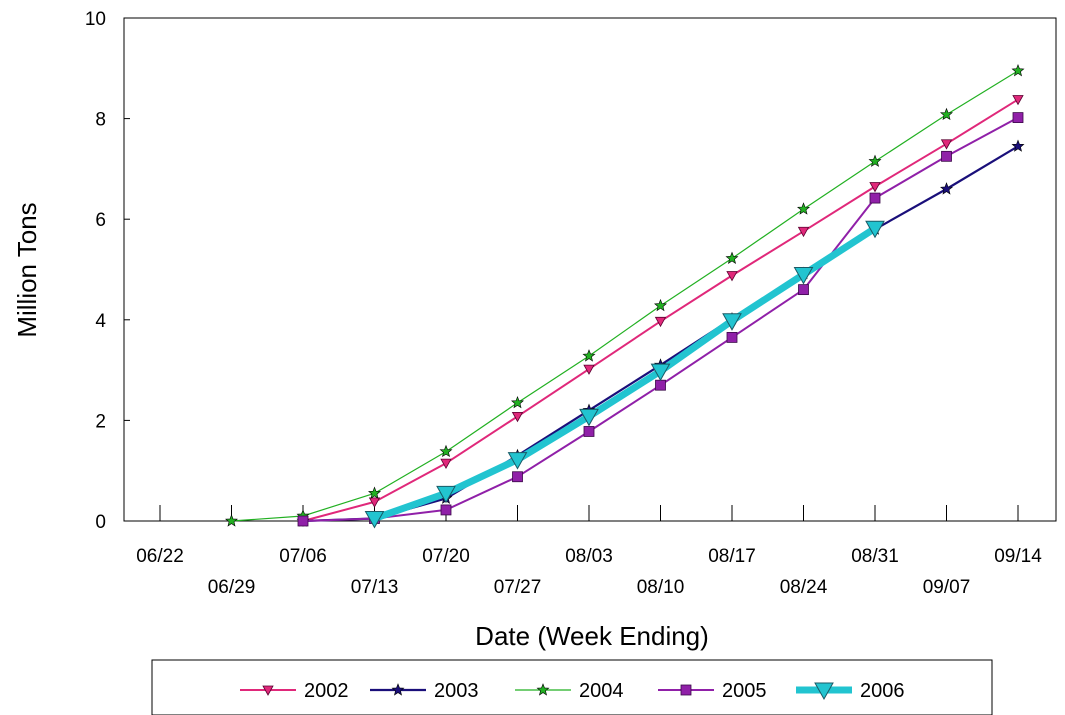 The width and height of the screenshot is (1065, 715). I want to click on x-tick-label: 08/17, so click(732, 556).